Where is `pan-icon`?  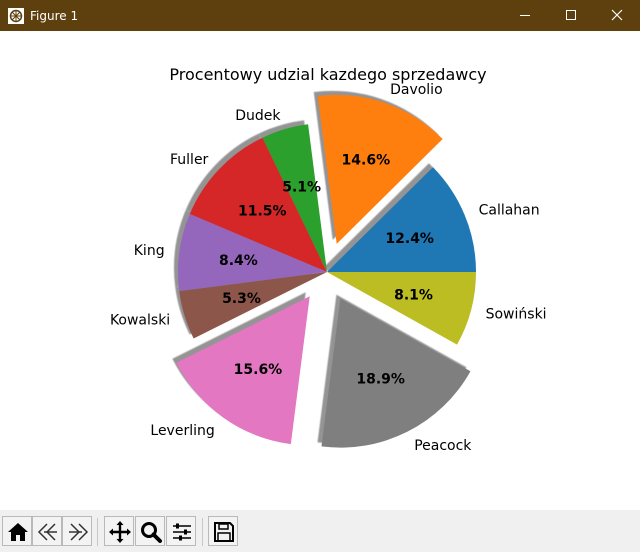
pan-icon is located at coordinates (120, 532).